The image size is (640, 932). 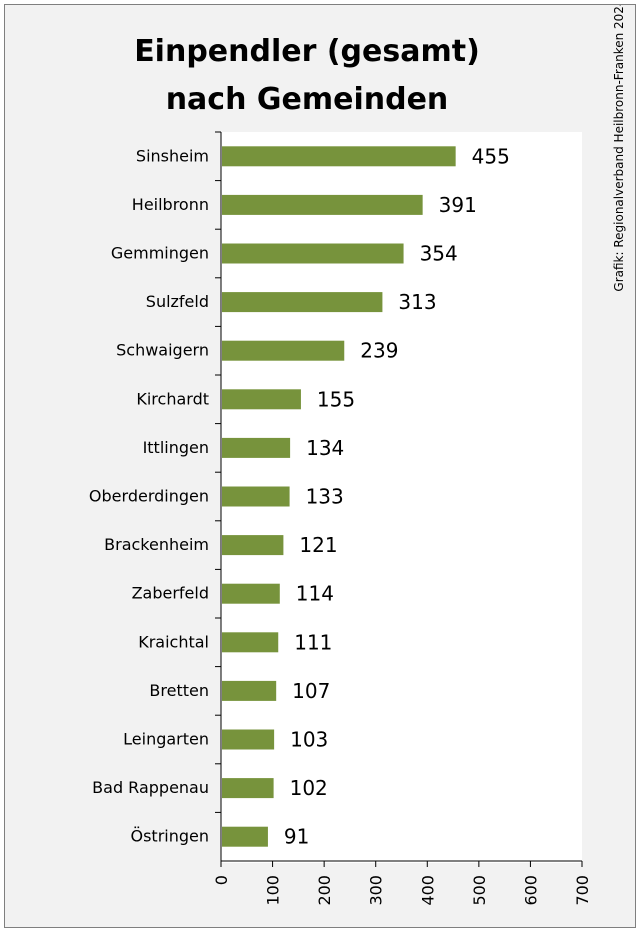 What do you see at coordinates (309, 788) in the screenshot?
I see `data-label: 102` at bounding box center [309, 788].